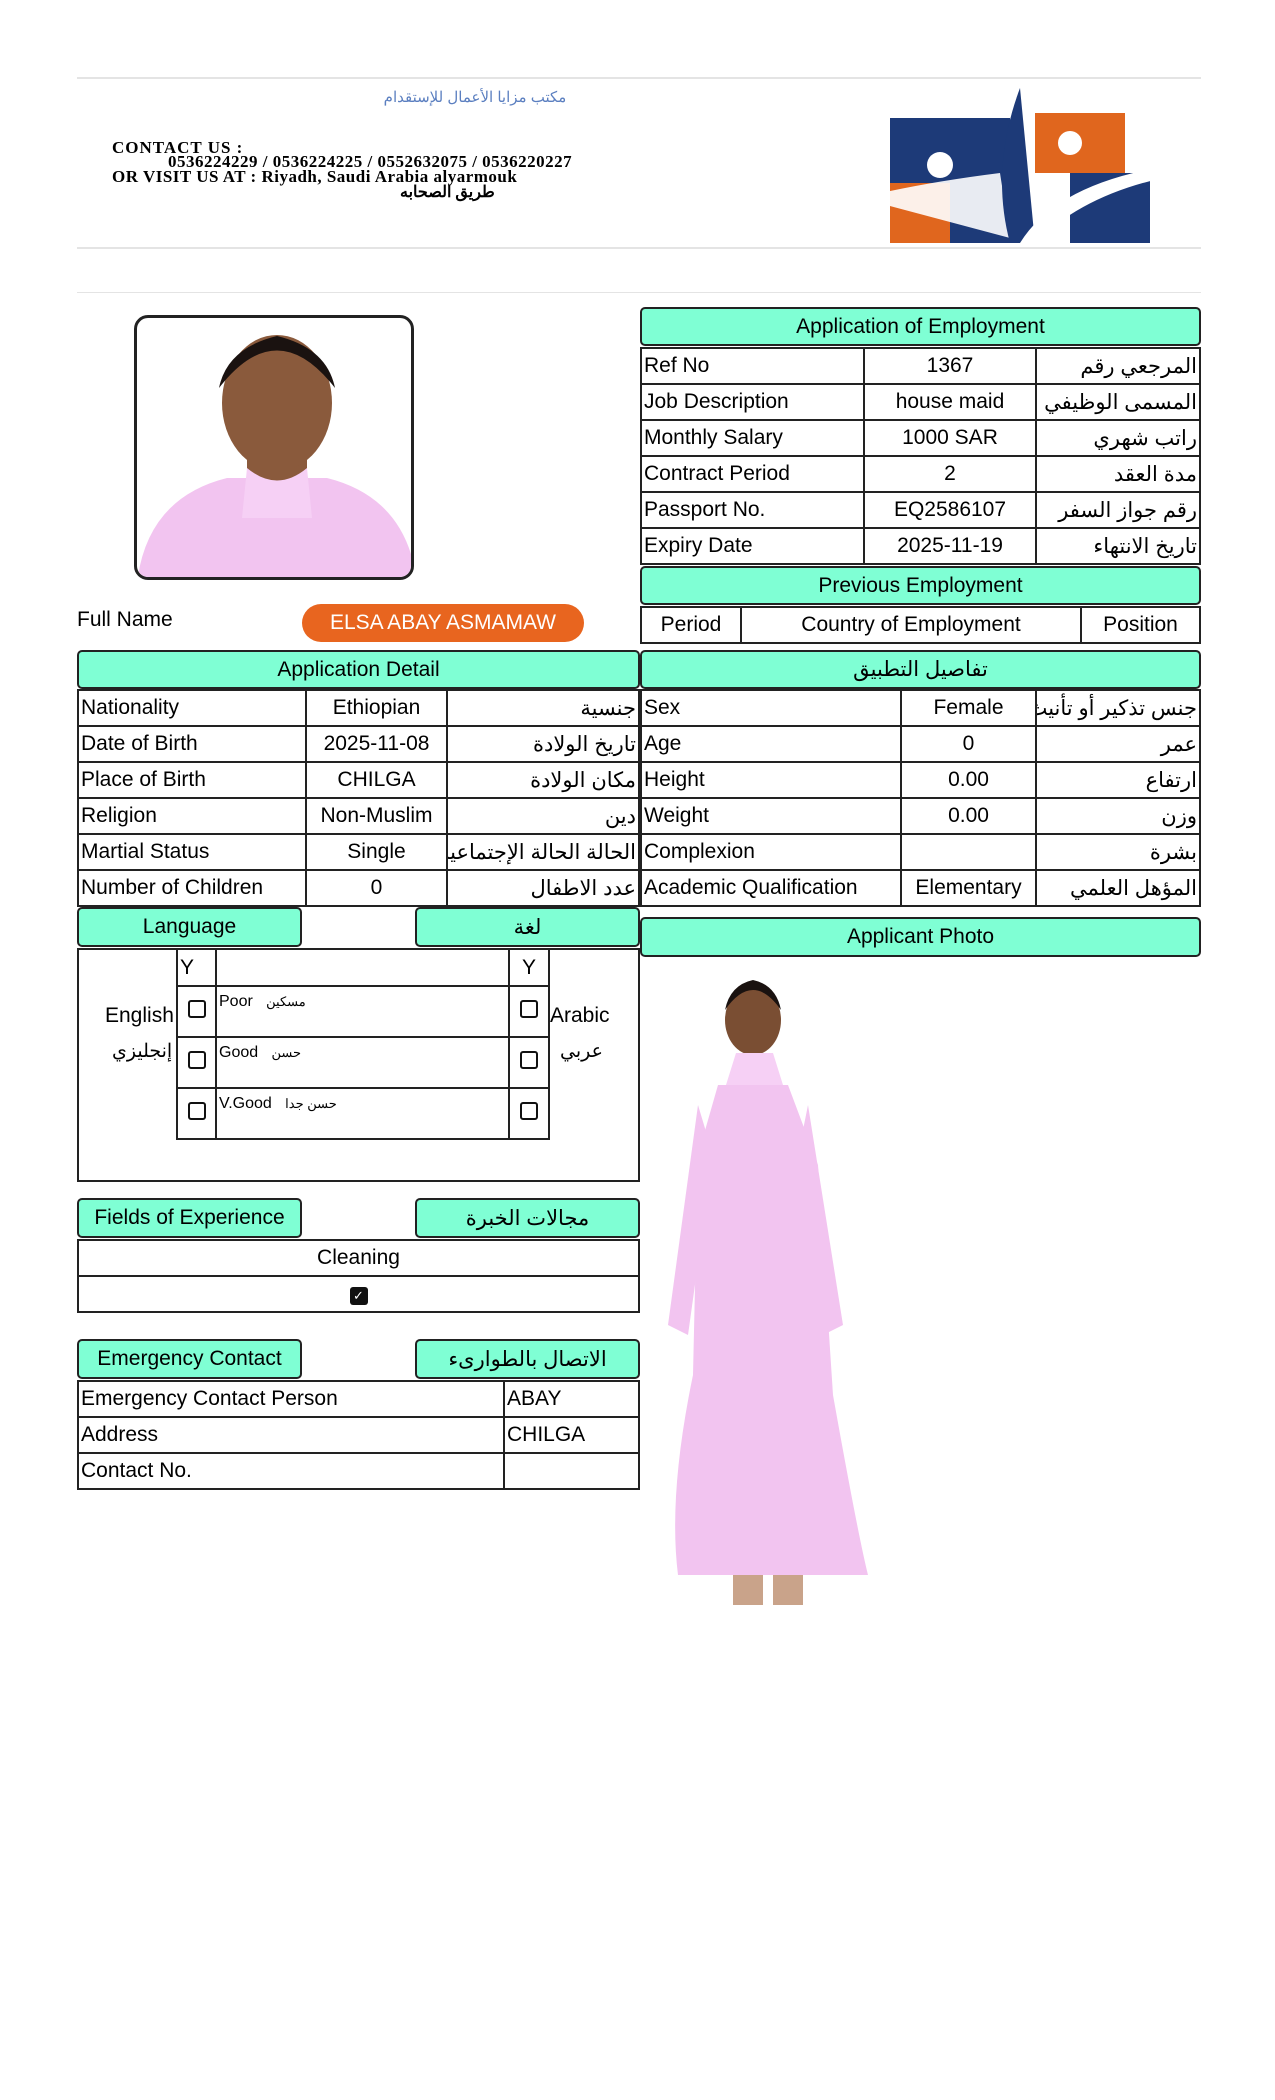  I want to click on level-label-arabic: حسن, so click(286, 1052).